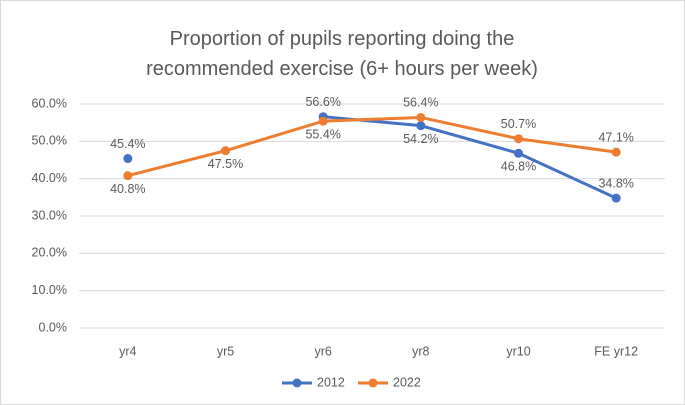 The height and width of the screenshot is (405, 685). Describe the element at coordinates (53, 327) in the screenshot. I see `y-tick-label: 0.0%` at that location.